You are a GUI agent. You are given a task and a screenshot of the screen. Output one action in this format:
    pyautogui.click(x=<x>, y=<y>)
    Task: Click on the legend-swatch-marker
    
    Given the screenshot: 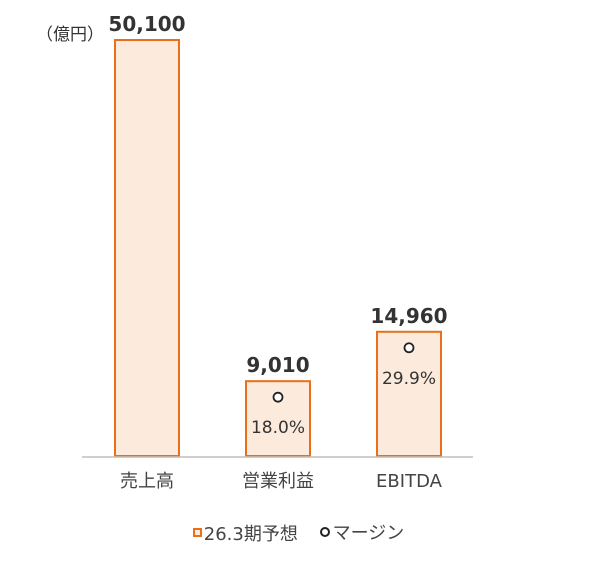 What is the action you would take?
    pyautogui.click(x=324, y=532)
    